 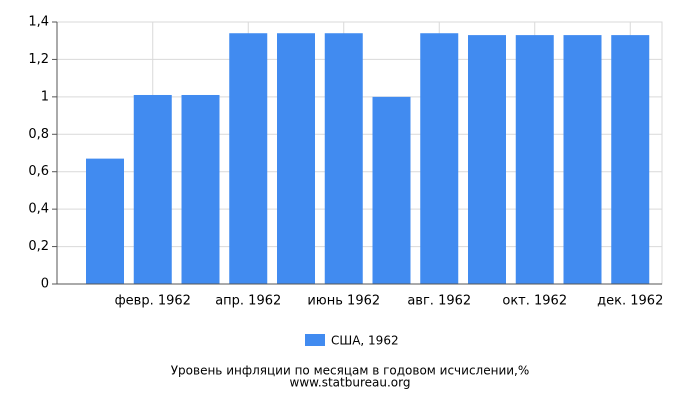 I want to click on x-tick-label: авг. 1962, so click(x=439, y=301).